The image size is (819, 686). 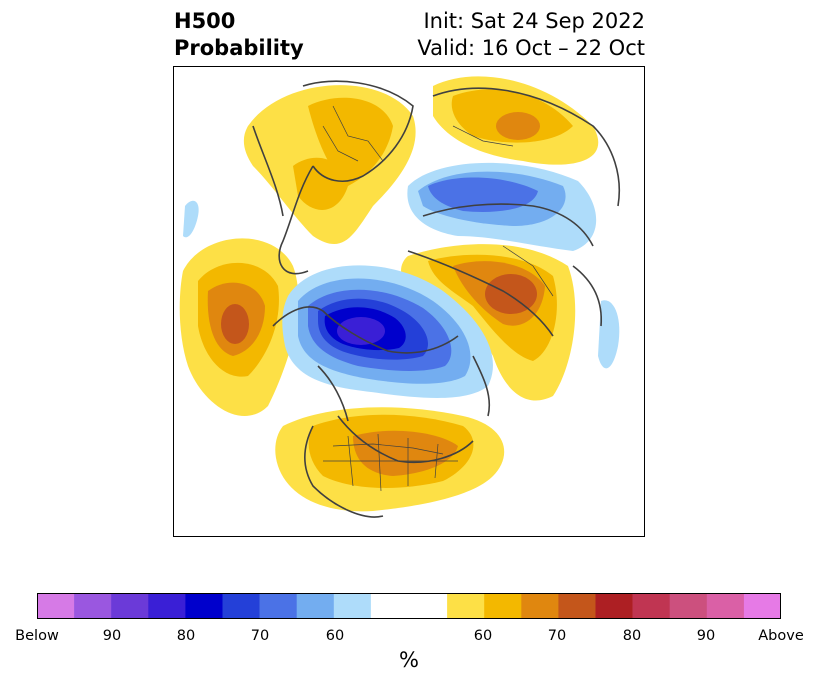 I want to click on north-atlantic-above-region, so click(x=510, y=322).